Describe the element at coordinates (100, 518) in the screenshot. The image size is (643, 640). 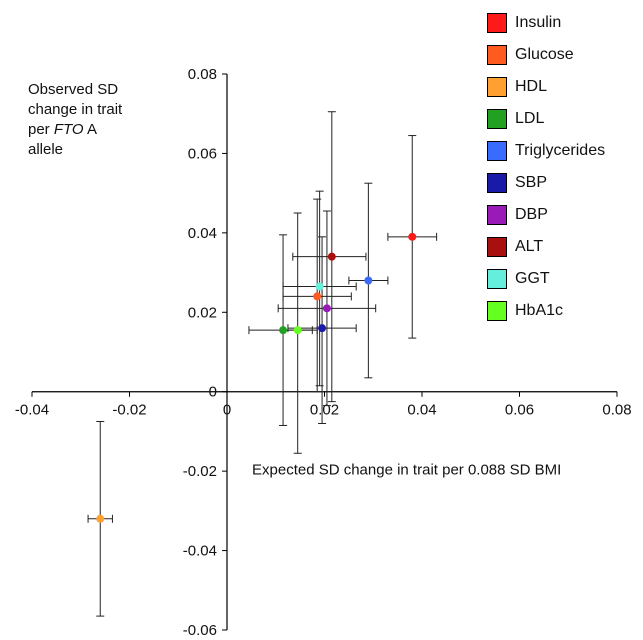
I see `data-point-hdl` at that location.